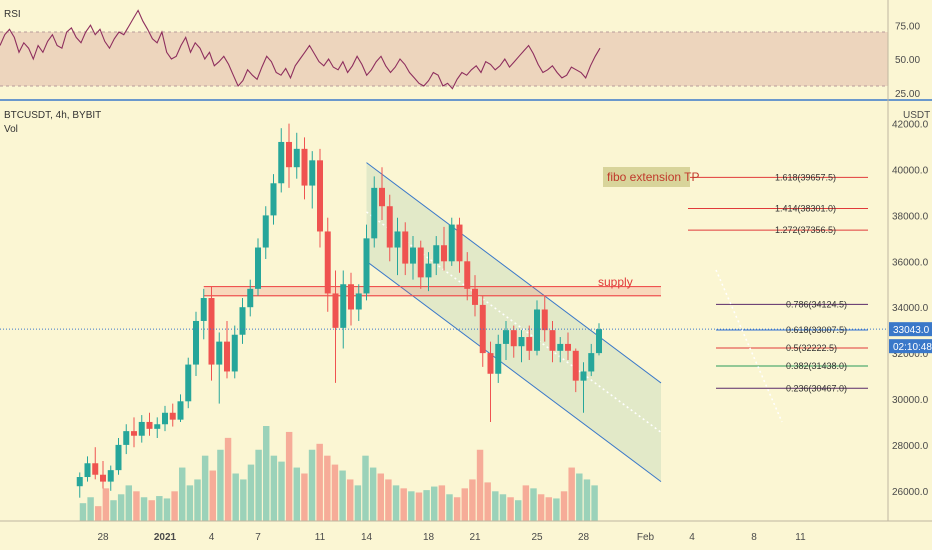  What do you see at coordinates (910, 354) in the screenshot?
I see `price-tick-label: 32000.0` at bounding box center [910, 354].